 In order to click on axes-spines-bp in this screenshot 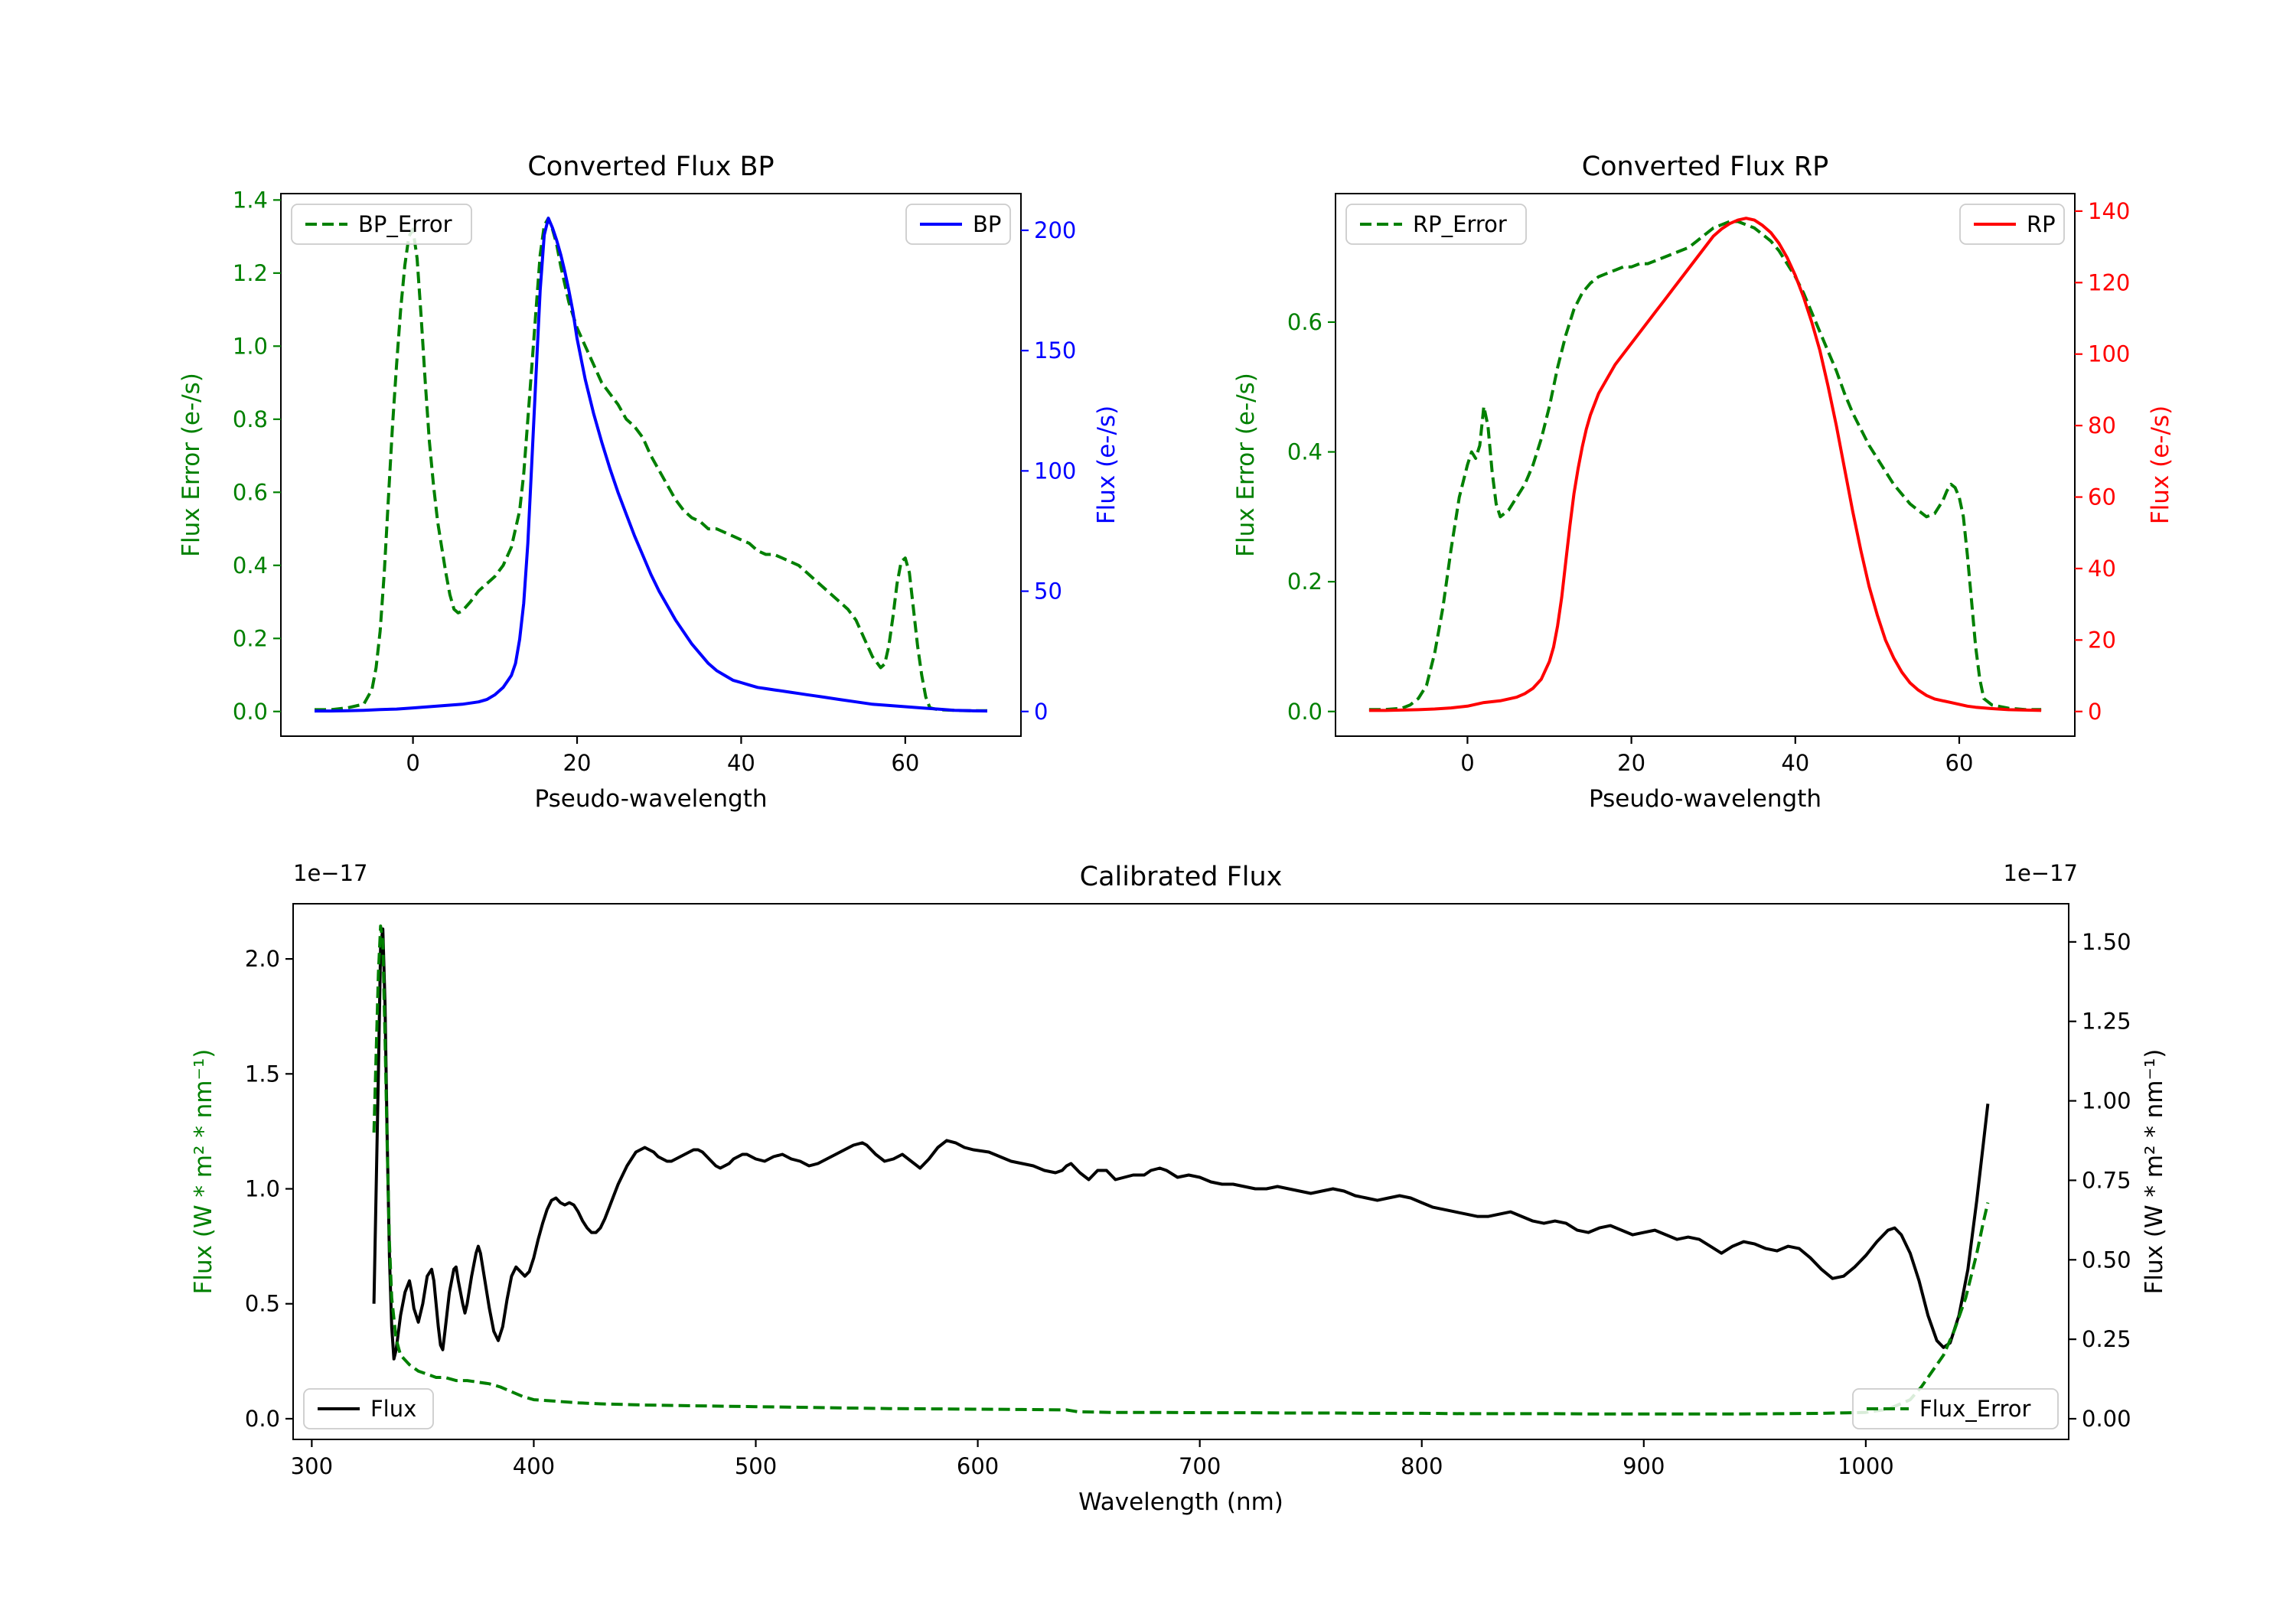, I will do `click(651, 465)`.